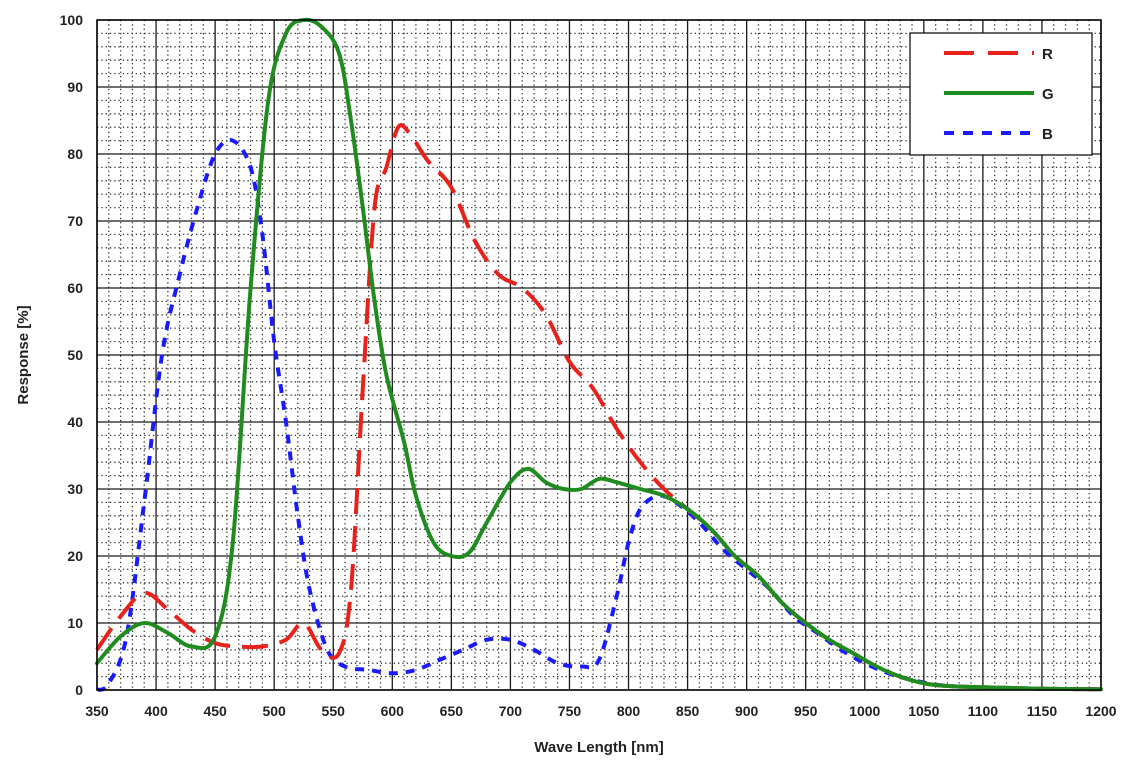 This screenshot has height=767, width=1132. I want to click on x-tick-label: 550, so click(334, 711).